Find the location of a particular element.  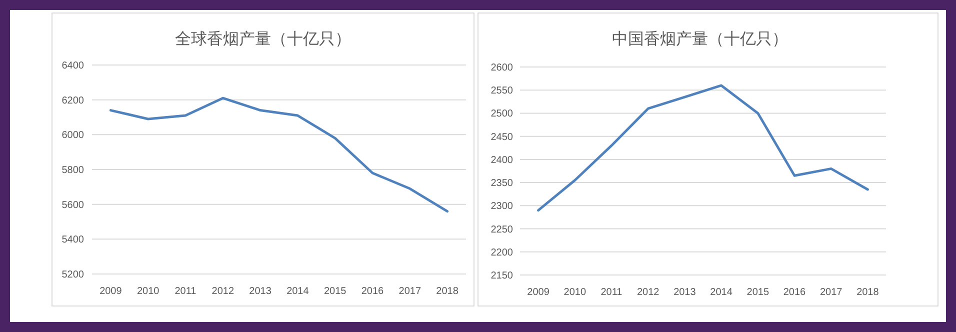

y-tick-label: 2350 is located at coordinates (502, 184).